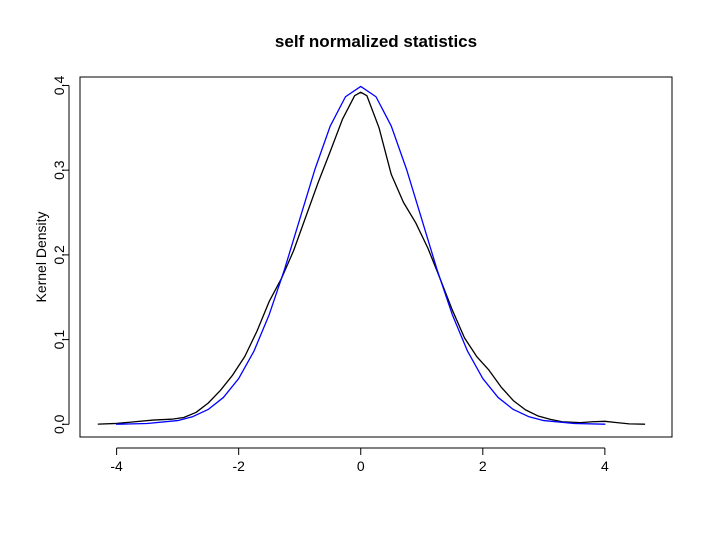  Describe the element at coordinates (59, 86) in the screenshot. I see `y-tick-label: 0.4` at that location.